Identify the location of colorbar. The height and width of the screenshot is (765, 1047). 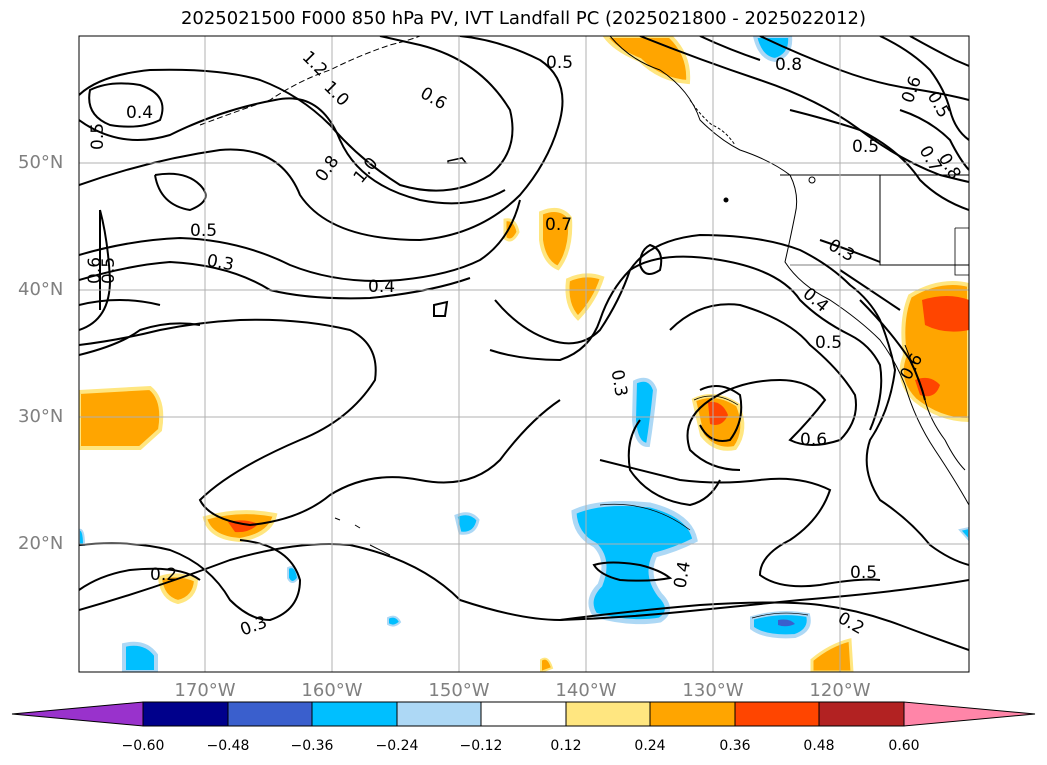
(523, 714).